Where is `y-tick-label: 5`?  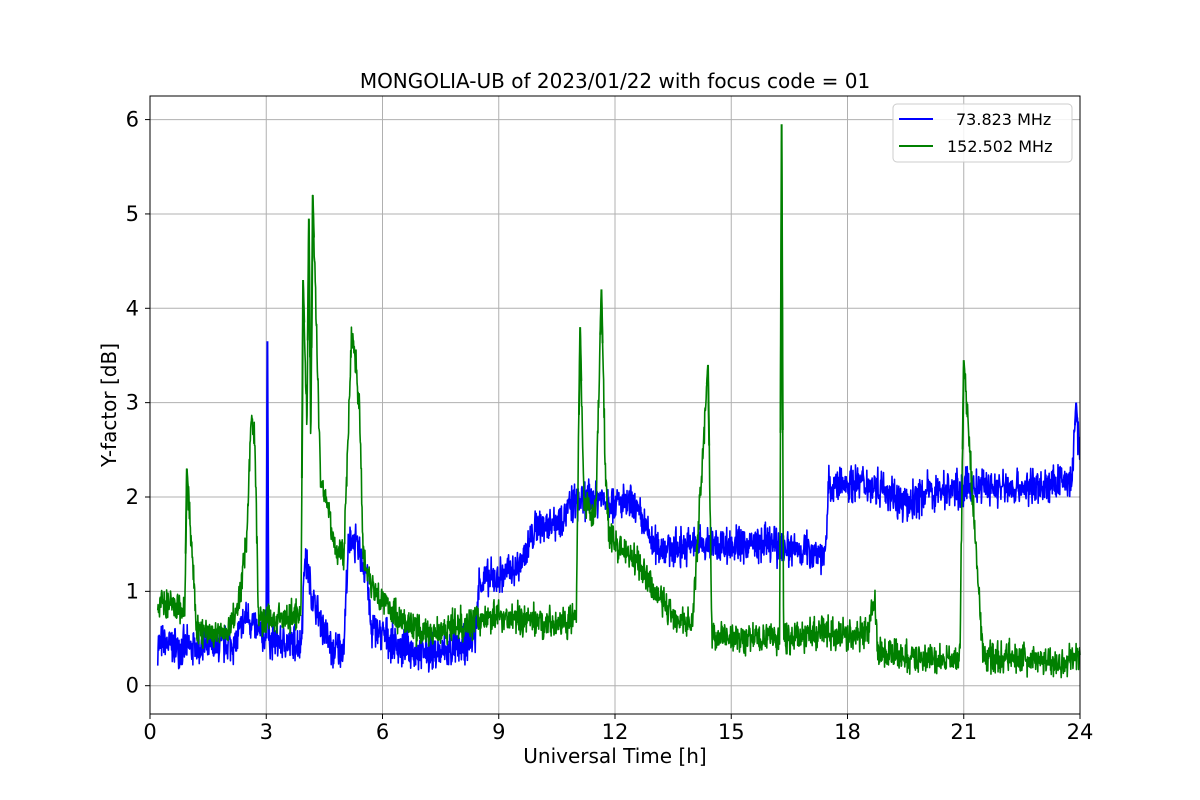 y-tick-label: 5 is located at coordinates (132, 214).